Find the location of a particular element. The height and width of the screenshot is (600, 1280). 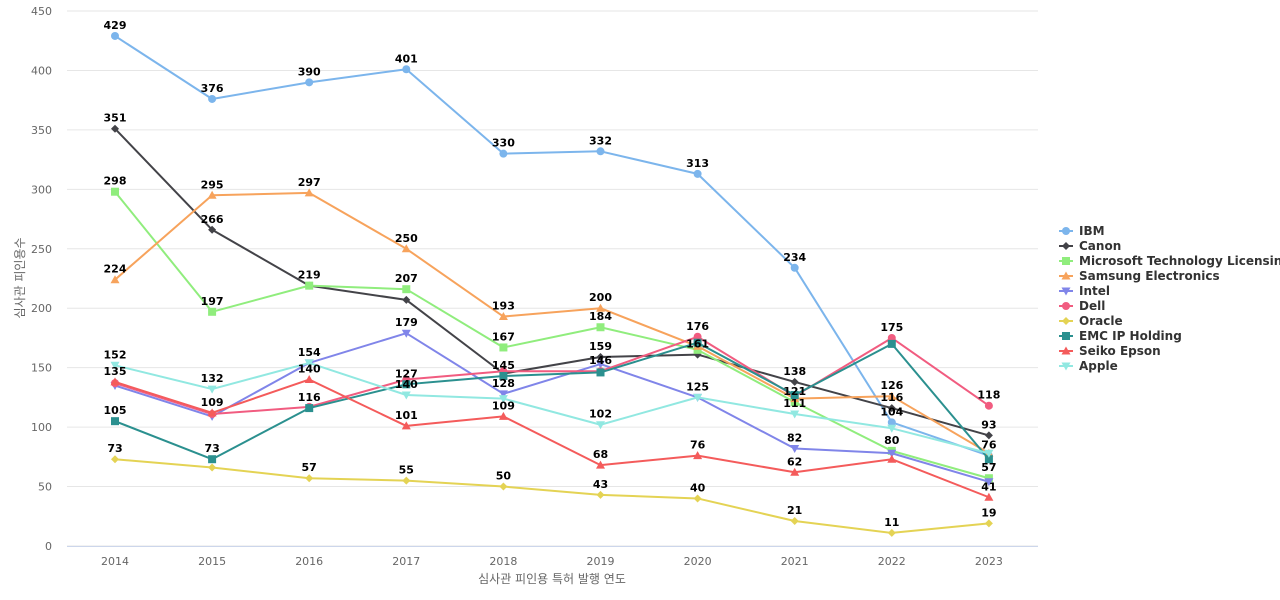

data-label: 179 is located at coordinates (406, 322).